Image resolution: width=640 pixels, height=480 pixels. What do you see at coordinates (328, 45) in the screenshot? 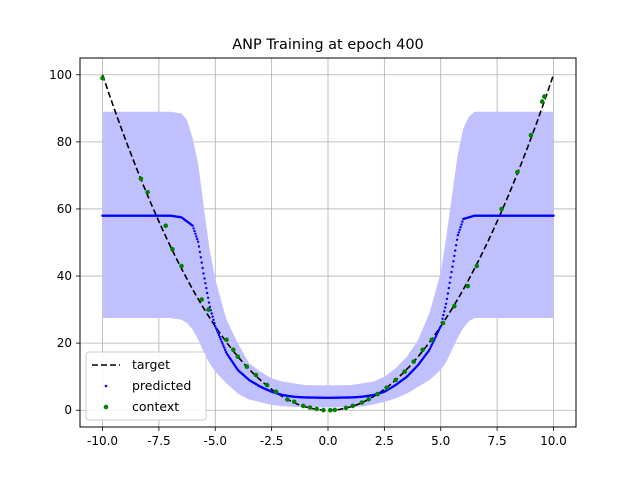
I see `chart-title: ANP Training at epoch 400` at bounding box center [328, 45].